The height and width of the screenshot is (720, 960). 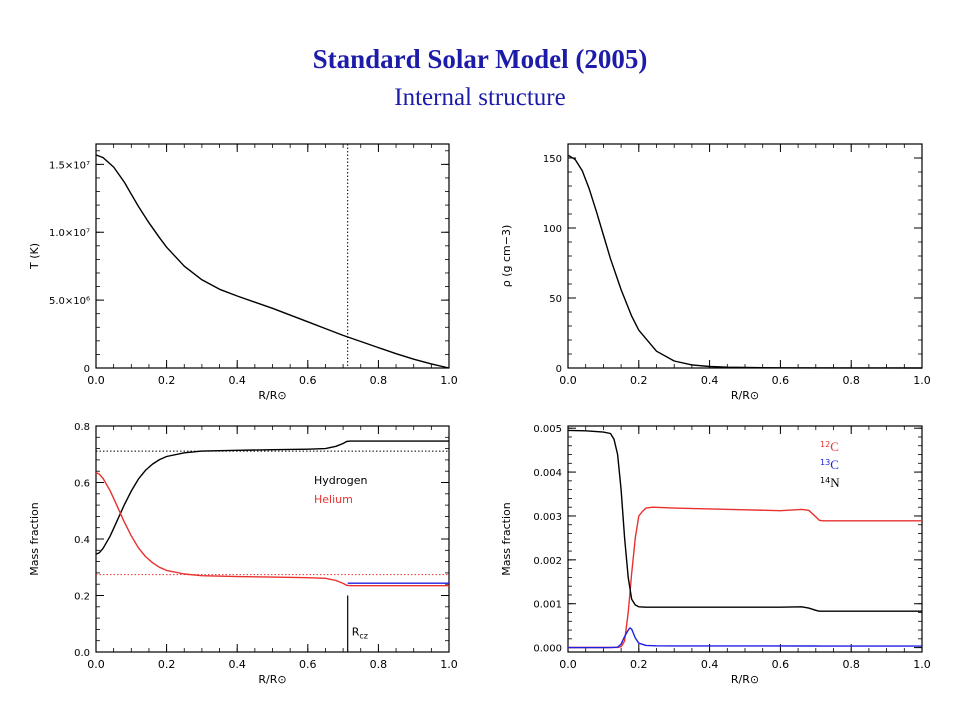 I want to click on series-line-14n, so click(x=744, y=520).